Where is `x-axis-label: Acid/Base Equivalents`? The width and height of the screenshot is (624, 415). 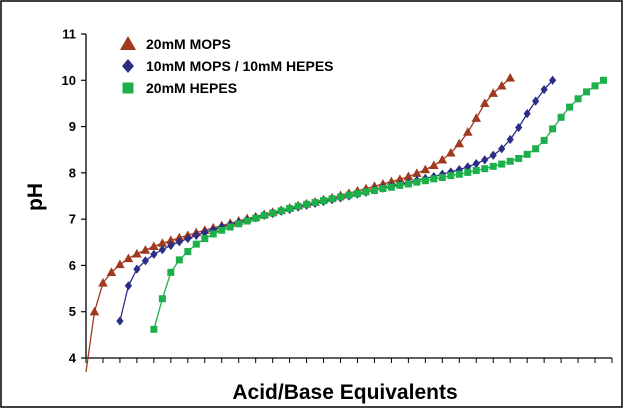 x-axis-label: Acid/Base Equivalents is located at coordinates (344, 392).